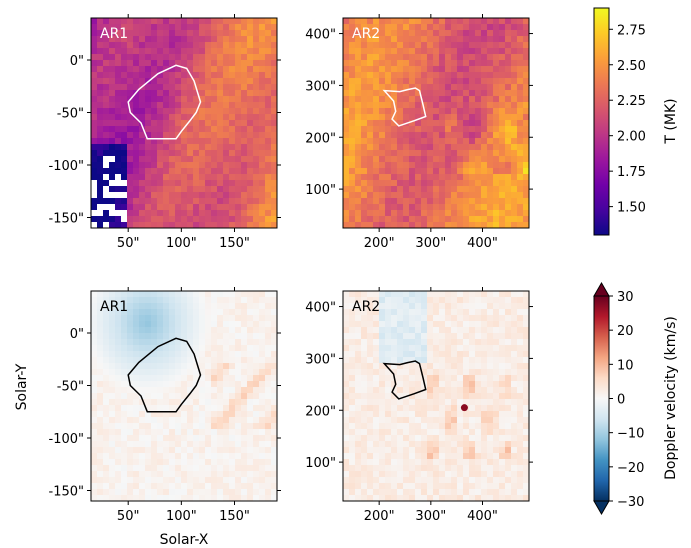 The height and width of the screenshot is (548, 691). I want to click on colorbar-tick-label: 10, so click(625, 365).